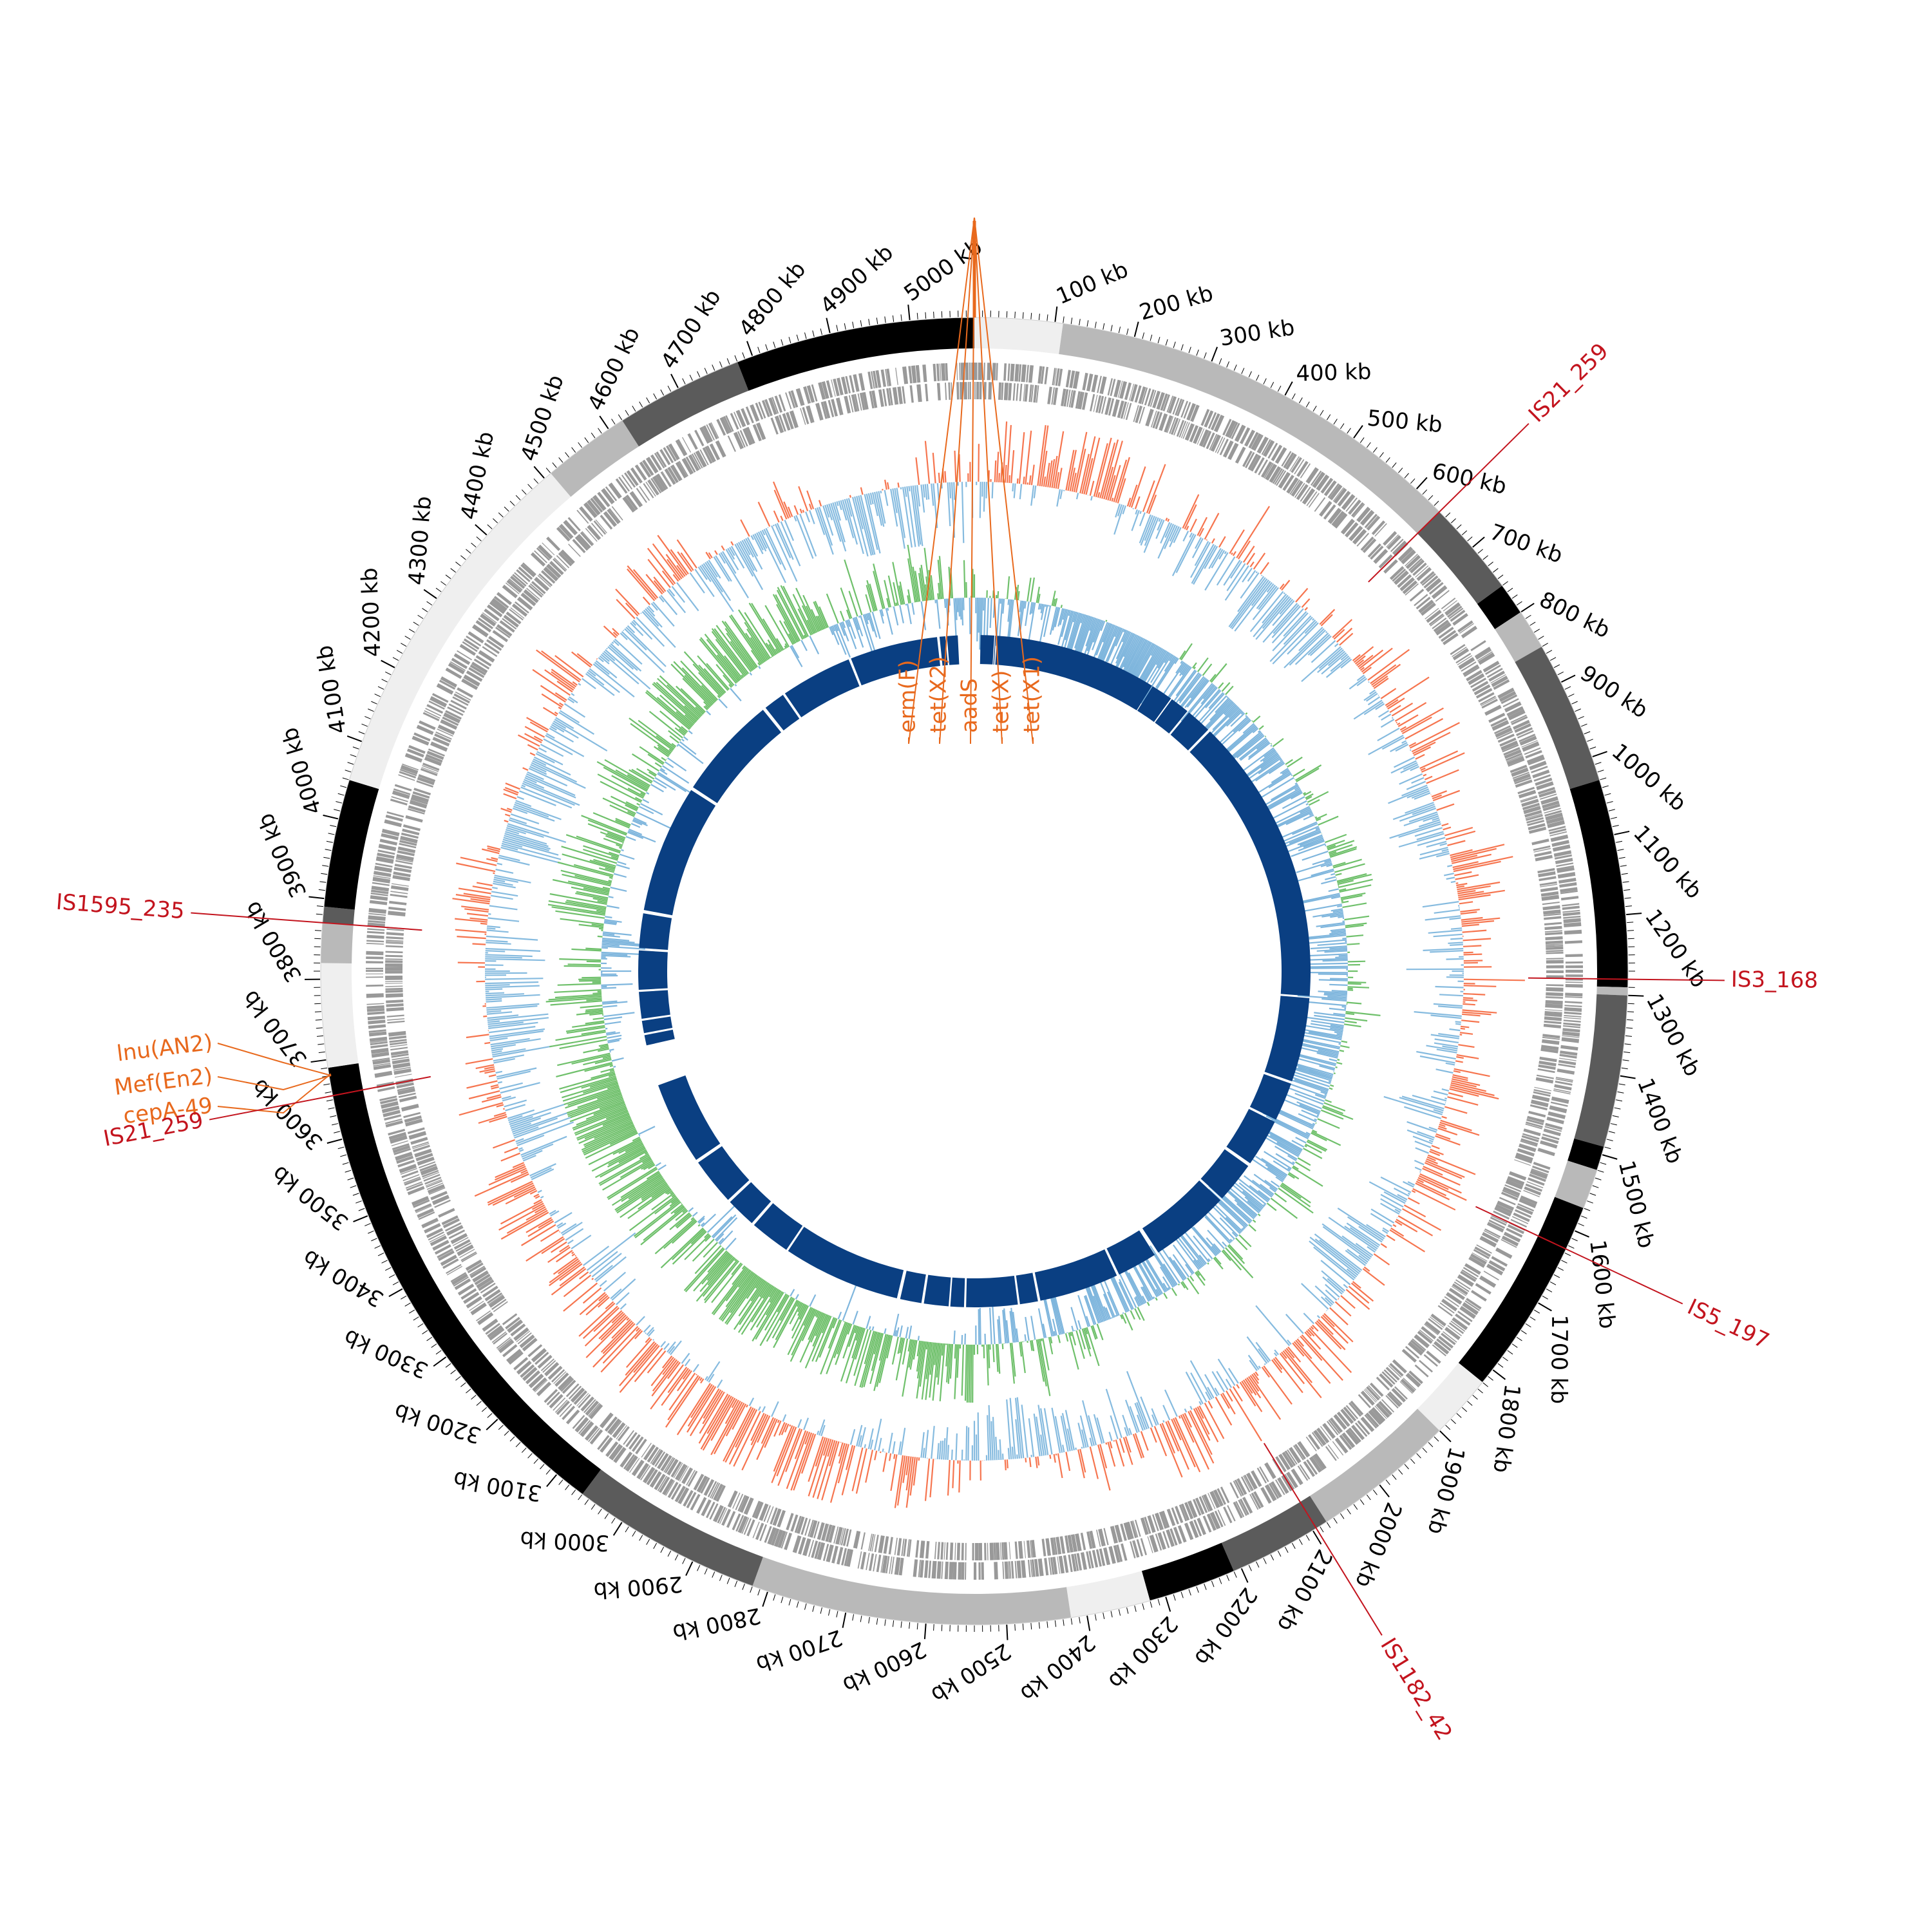 The image size is (1932, 1932). What do you see at coordinates (975, 971) in the screenshot?
I see `synteny-ring` at bounding box center [975, 971].